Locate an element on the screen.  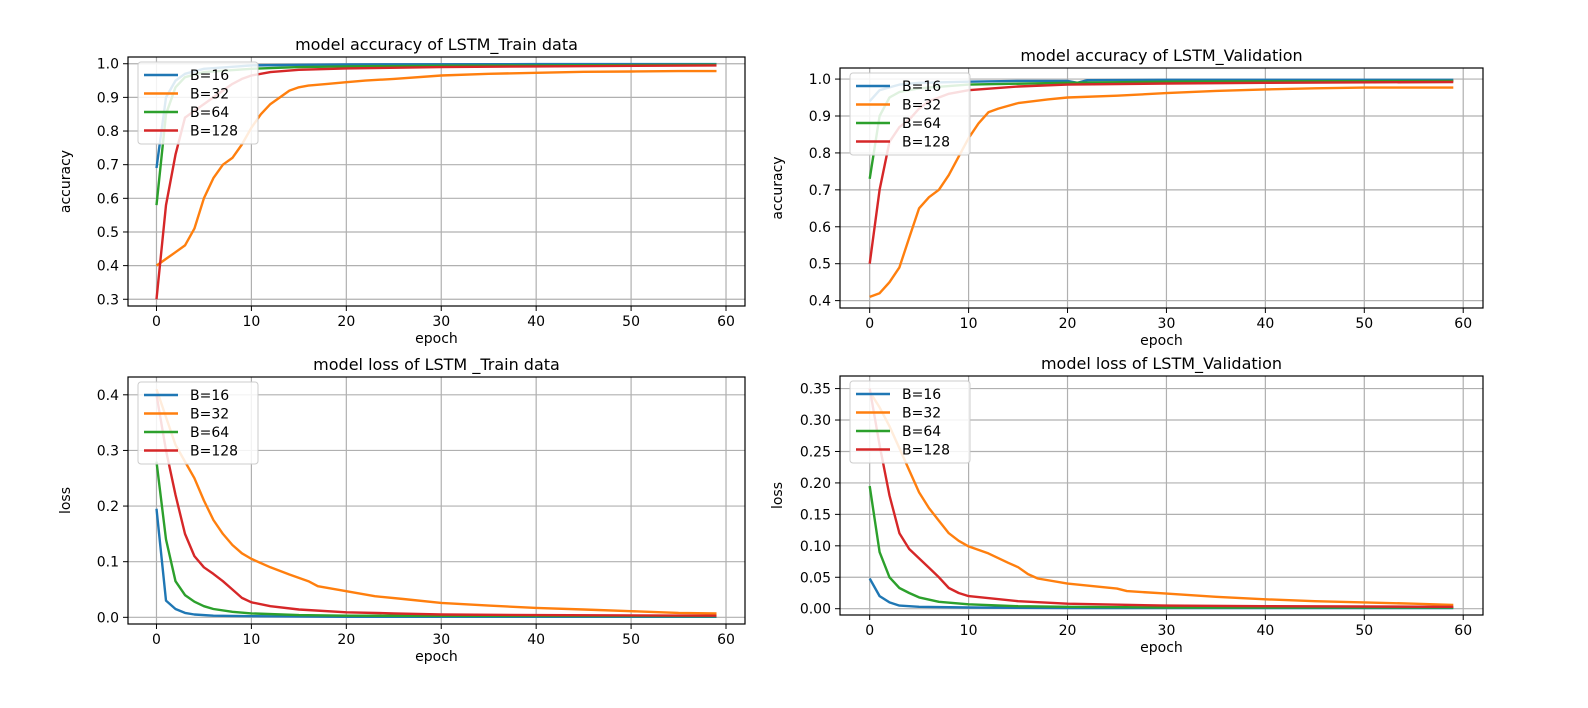
chart-title: model loss of LSTM_Validation is located at coordinates (1161, 364).